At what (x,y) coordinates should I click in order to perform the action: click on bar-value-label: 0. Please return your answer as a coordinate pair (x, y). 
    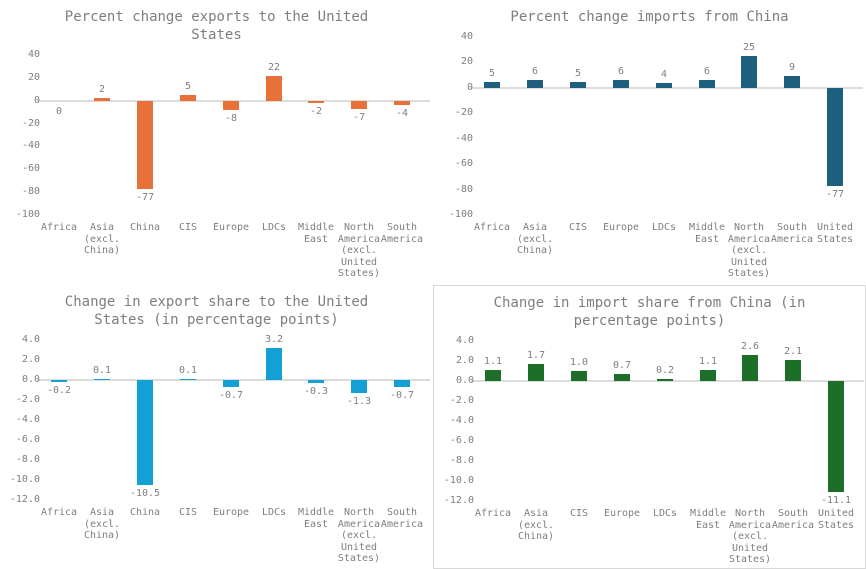
    Looking at the image, I should click on (59, 111).